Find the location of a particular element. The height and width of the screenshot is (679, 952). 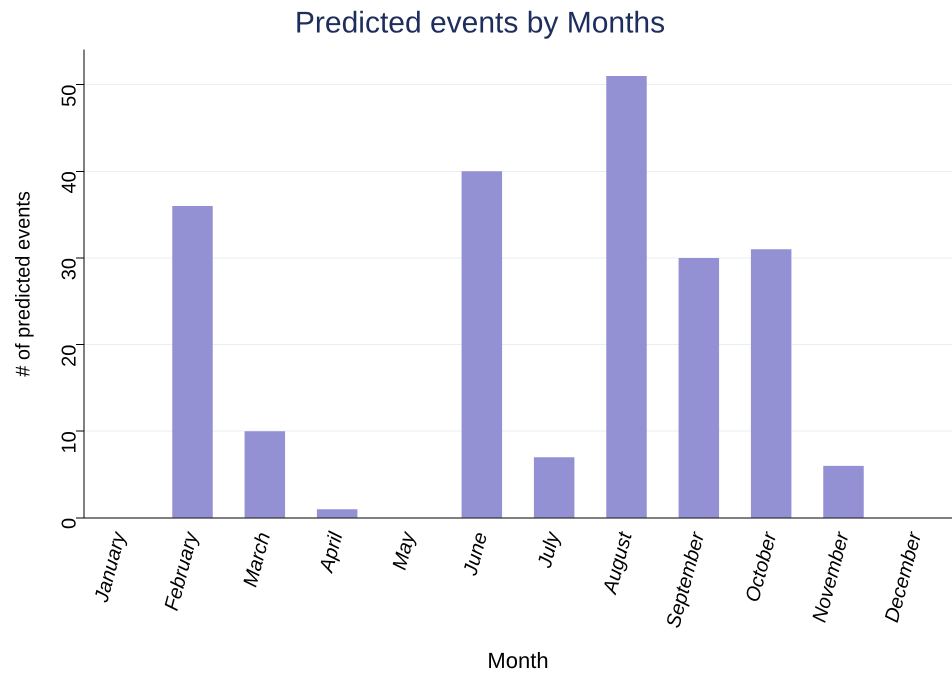

y-tick-label: 50 is located at coordinates (69, 95).